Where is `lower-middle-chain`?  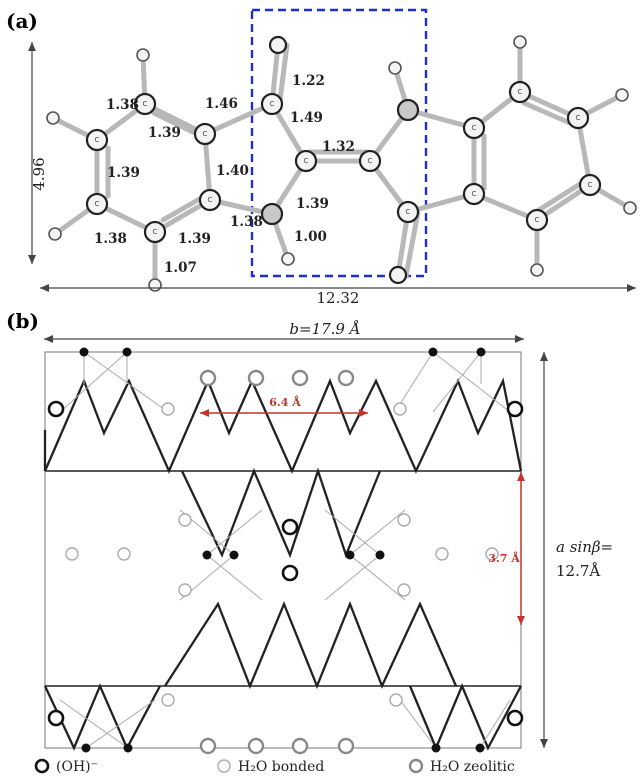 lower-middle-chain is located at coordinates (311, 645).